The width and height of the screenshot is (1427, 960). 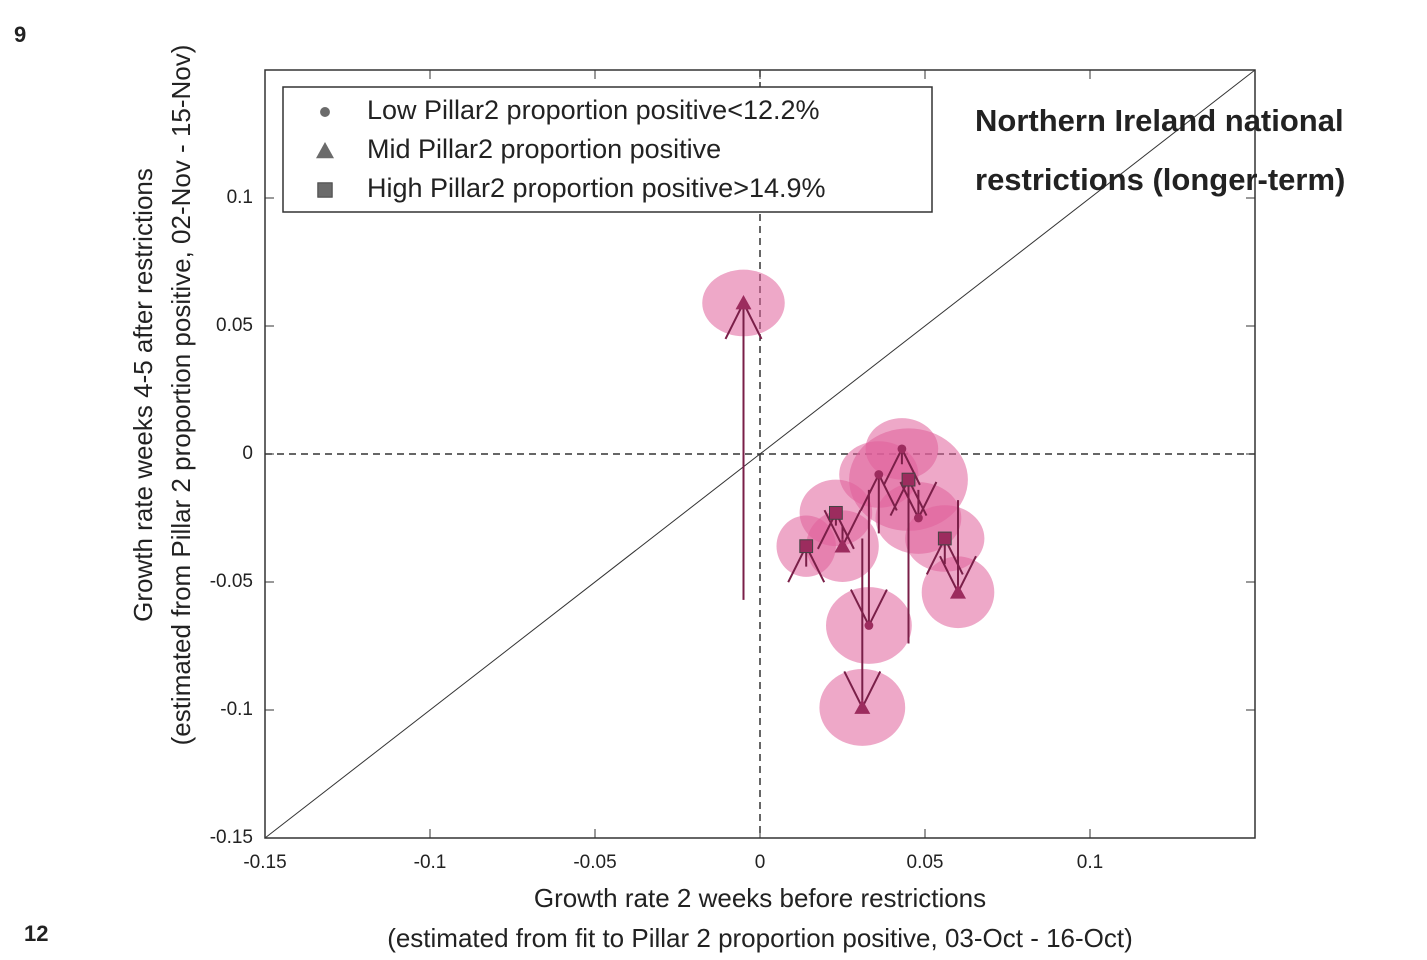 I want to click on y-tick-label: 0.05, so click(x=234, y=325).